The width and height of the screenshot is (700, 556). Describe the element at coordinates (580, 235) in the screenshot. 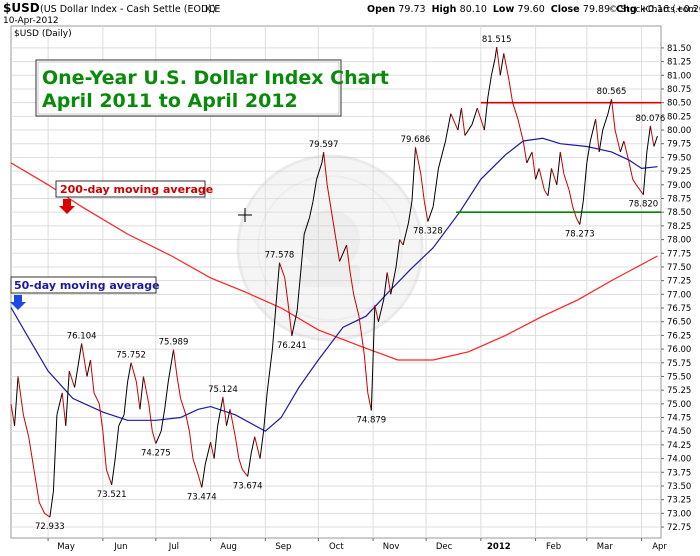

I see `data-label: 78.273` at that location.